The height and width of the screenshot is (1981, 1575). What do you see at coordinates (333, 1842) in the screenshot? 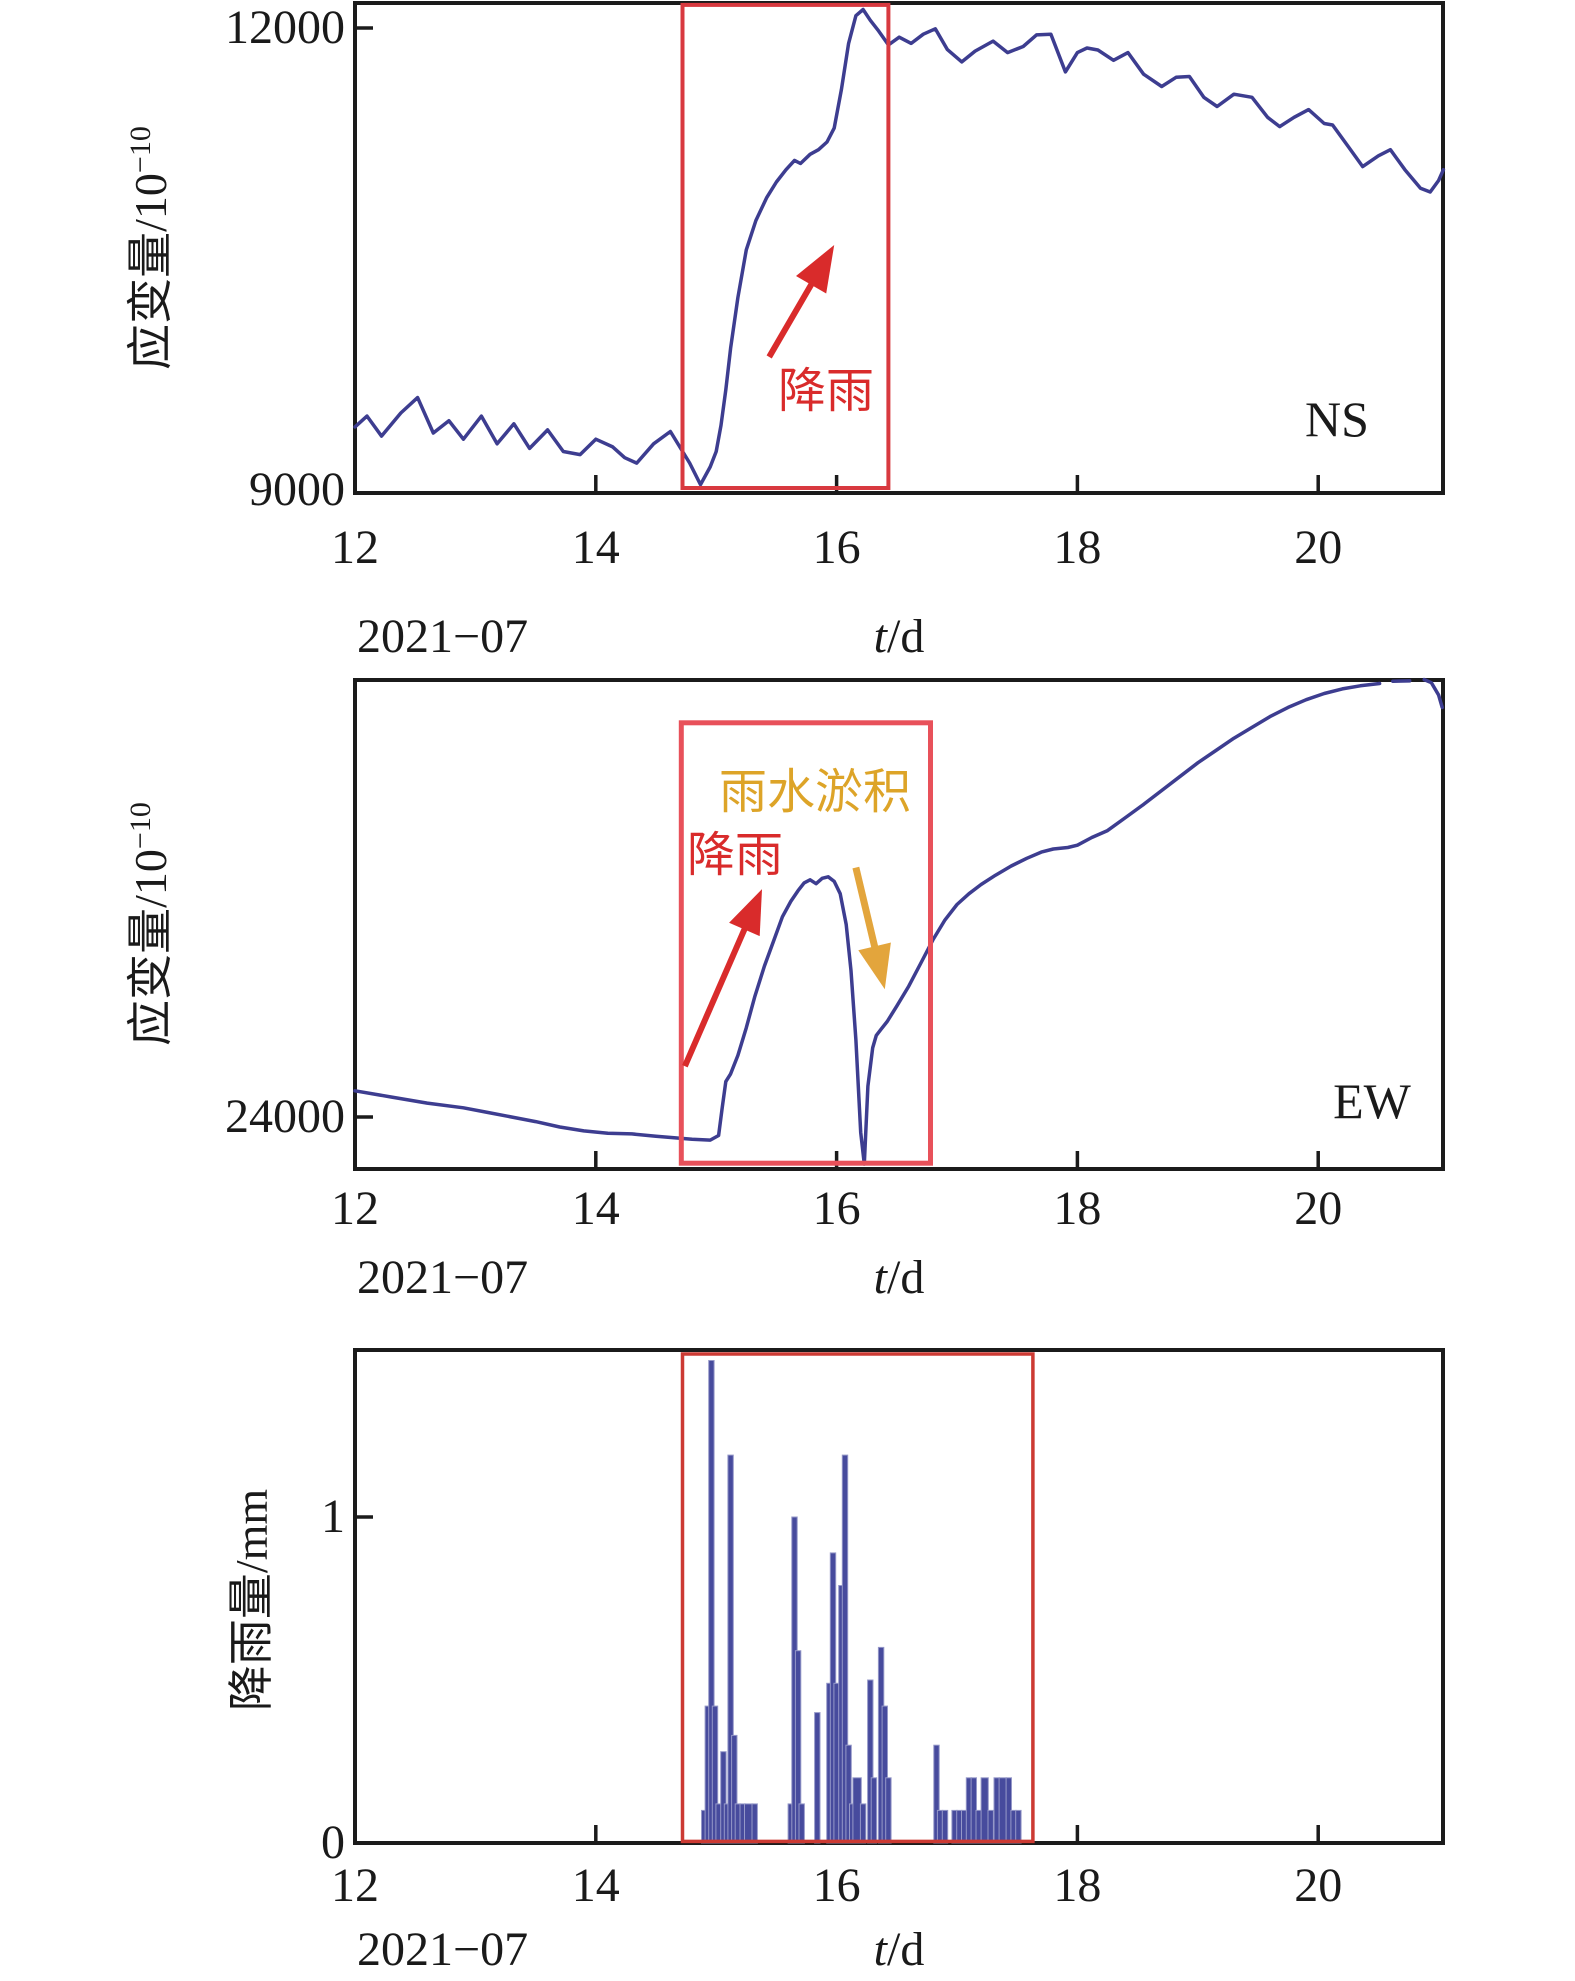
I see `y-tick-label: 0` at bounding box center [333, 1842].